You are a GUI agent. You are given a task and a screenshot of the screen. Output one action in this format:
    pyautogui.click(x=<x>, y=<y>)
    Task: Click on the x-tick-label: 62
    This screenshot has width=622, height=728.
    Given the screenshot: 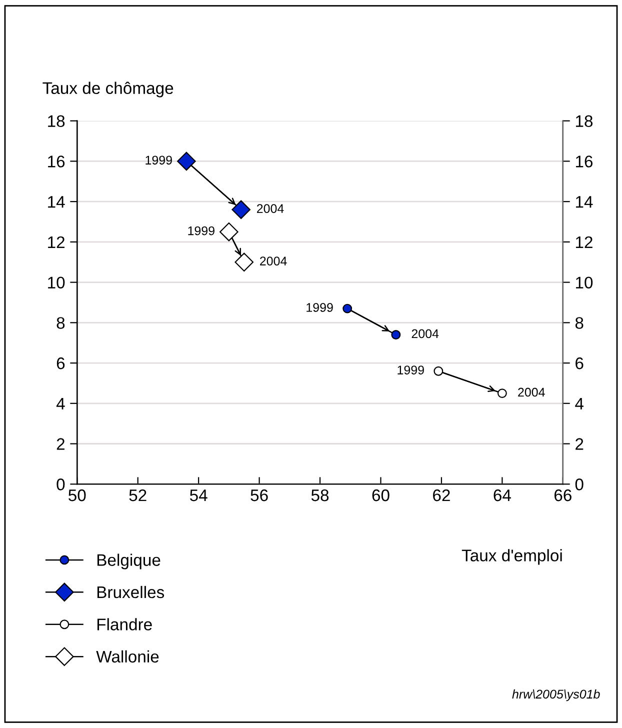 What is the action you would take?
    pyautogui.click(x=441, y=495)
    